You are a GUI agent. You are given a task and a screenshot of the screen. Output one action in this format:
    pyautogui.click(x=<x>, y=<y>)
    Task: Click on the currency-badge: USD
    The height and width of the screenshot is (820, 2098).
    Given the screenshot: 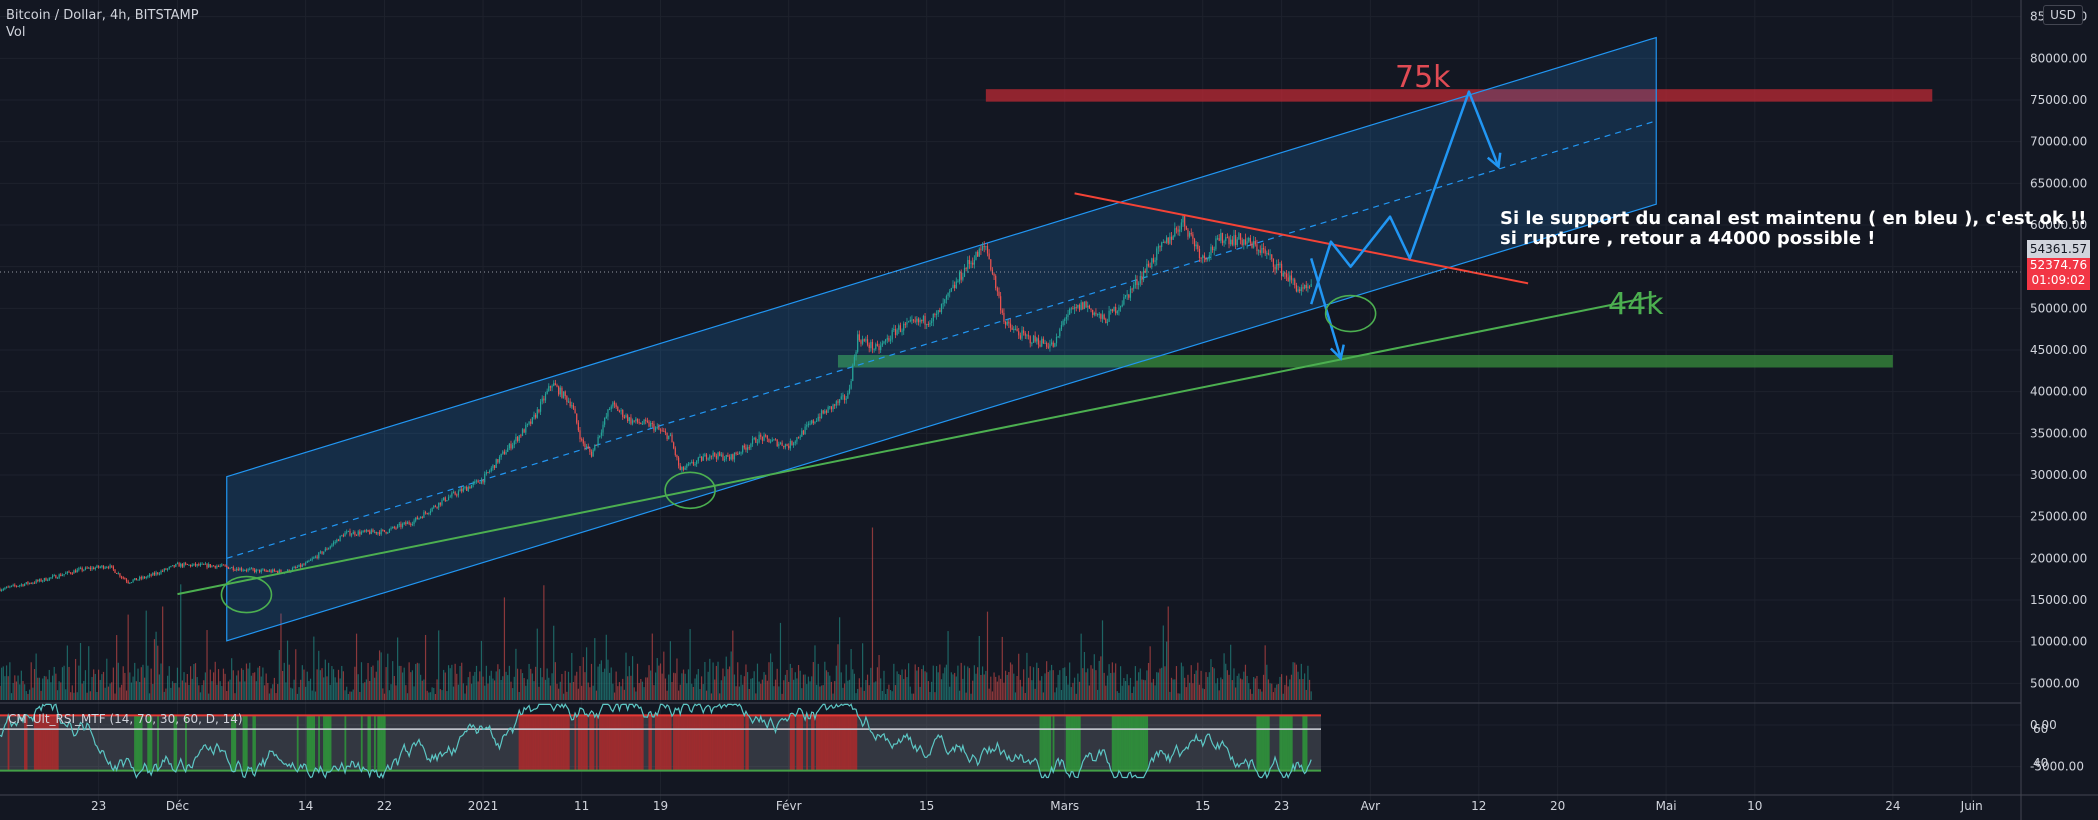 What is the action you would take?
    pyautogui.click(x=2063, y=15)
    